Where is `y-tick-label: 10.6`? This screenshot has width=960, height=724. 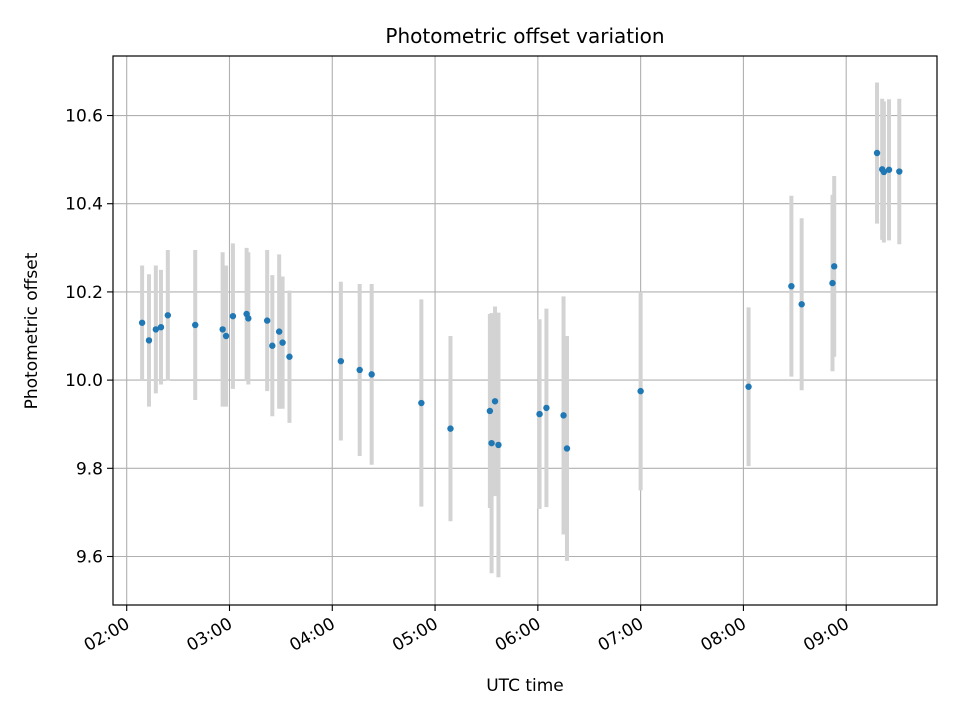 y-tick-label: 10.6 is located at coordinates (84, 117).